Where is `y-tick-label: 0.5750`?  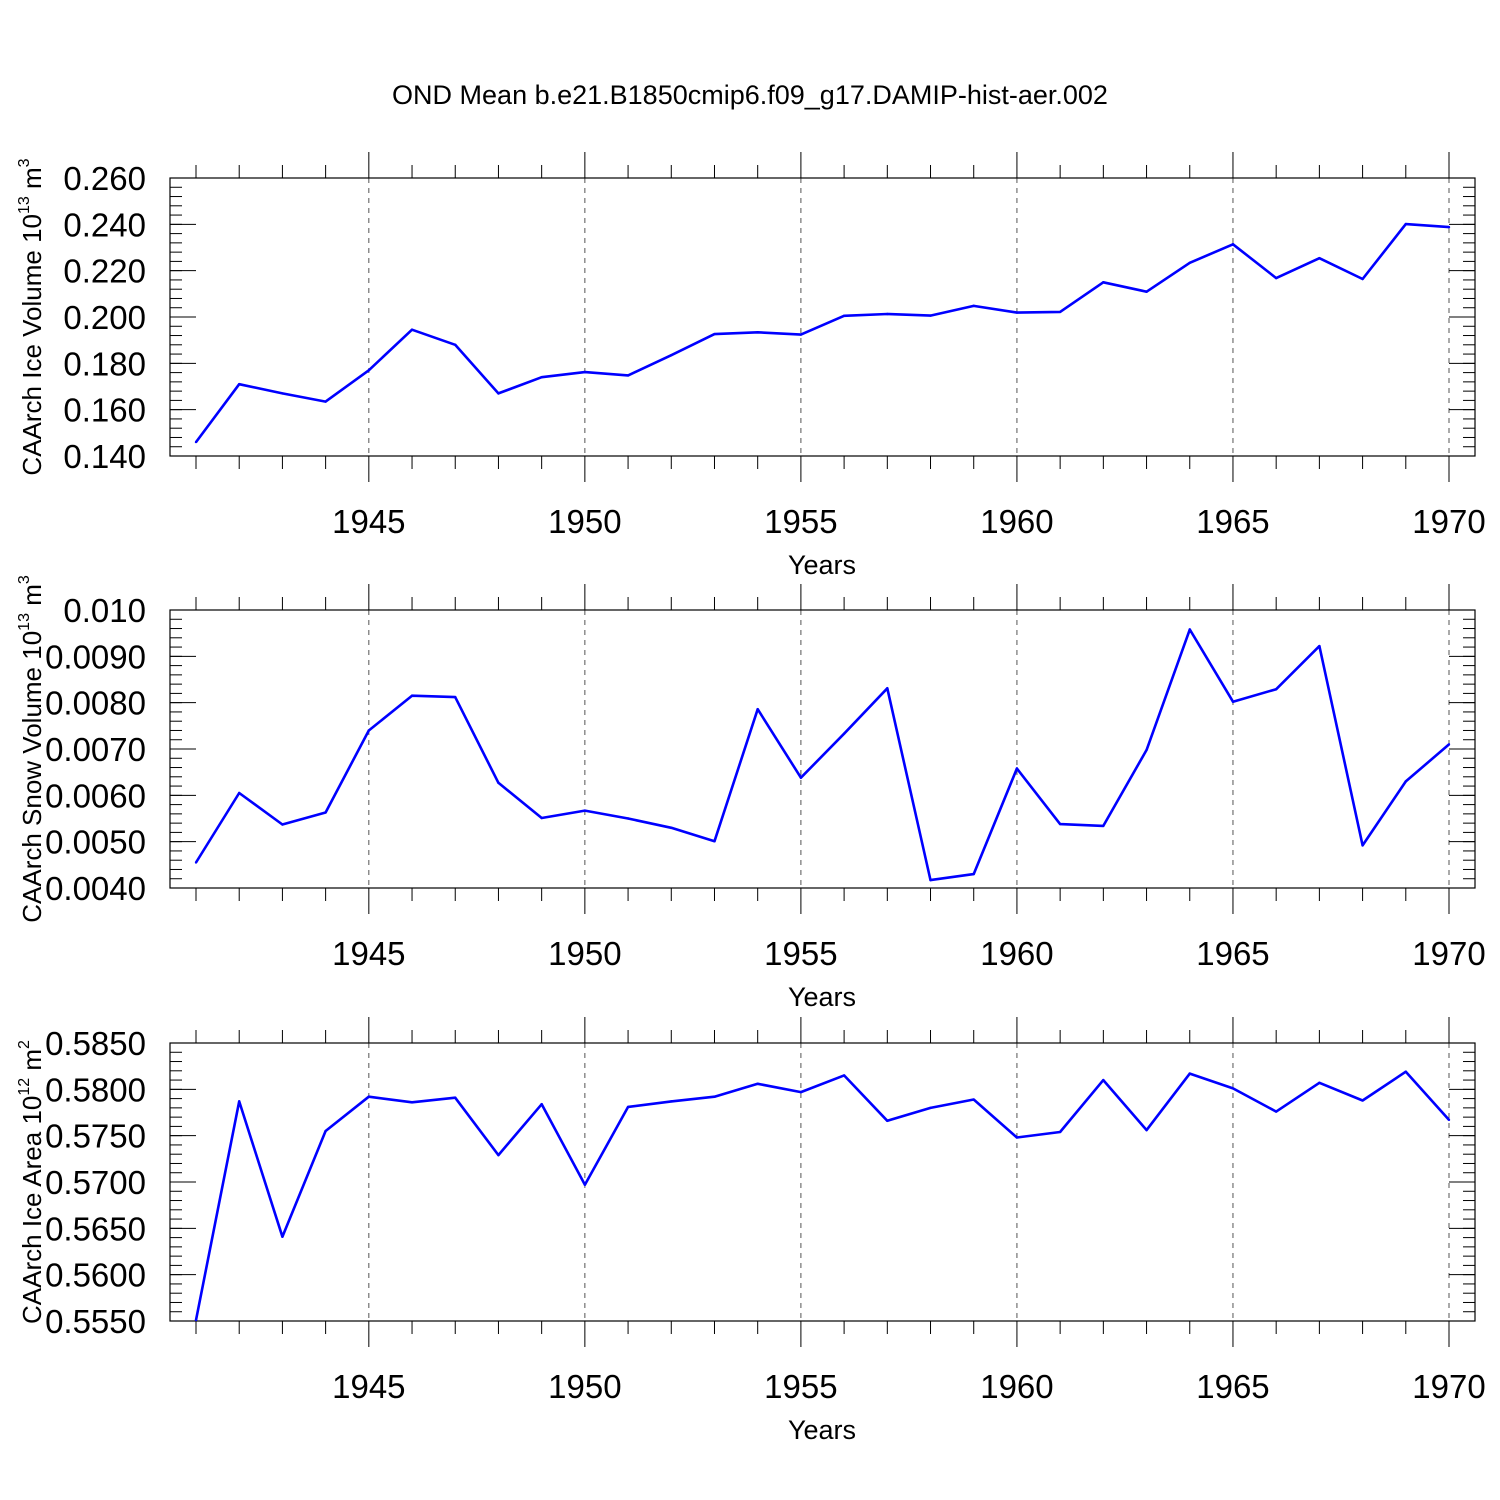
y-tick-label: 0.5750 is located at coordinates (95, 1136).